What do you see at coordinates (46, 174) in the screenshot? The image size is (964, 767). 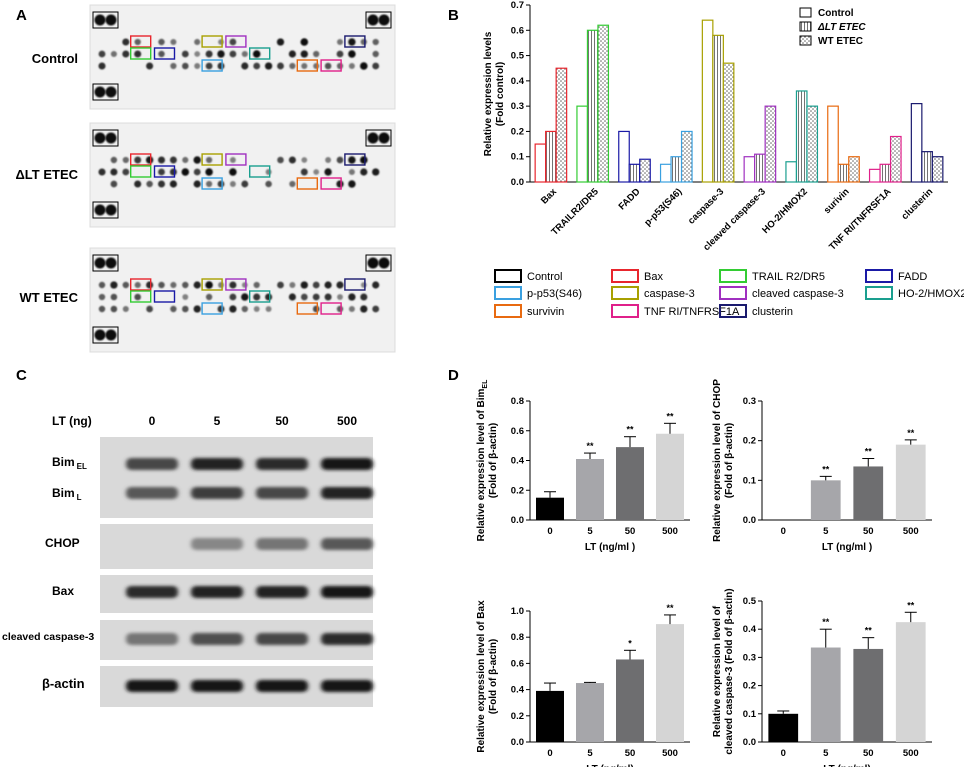 I see `array-row-label-dlt: ΔLT ETEC` at bounding box center [46, 174].